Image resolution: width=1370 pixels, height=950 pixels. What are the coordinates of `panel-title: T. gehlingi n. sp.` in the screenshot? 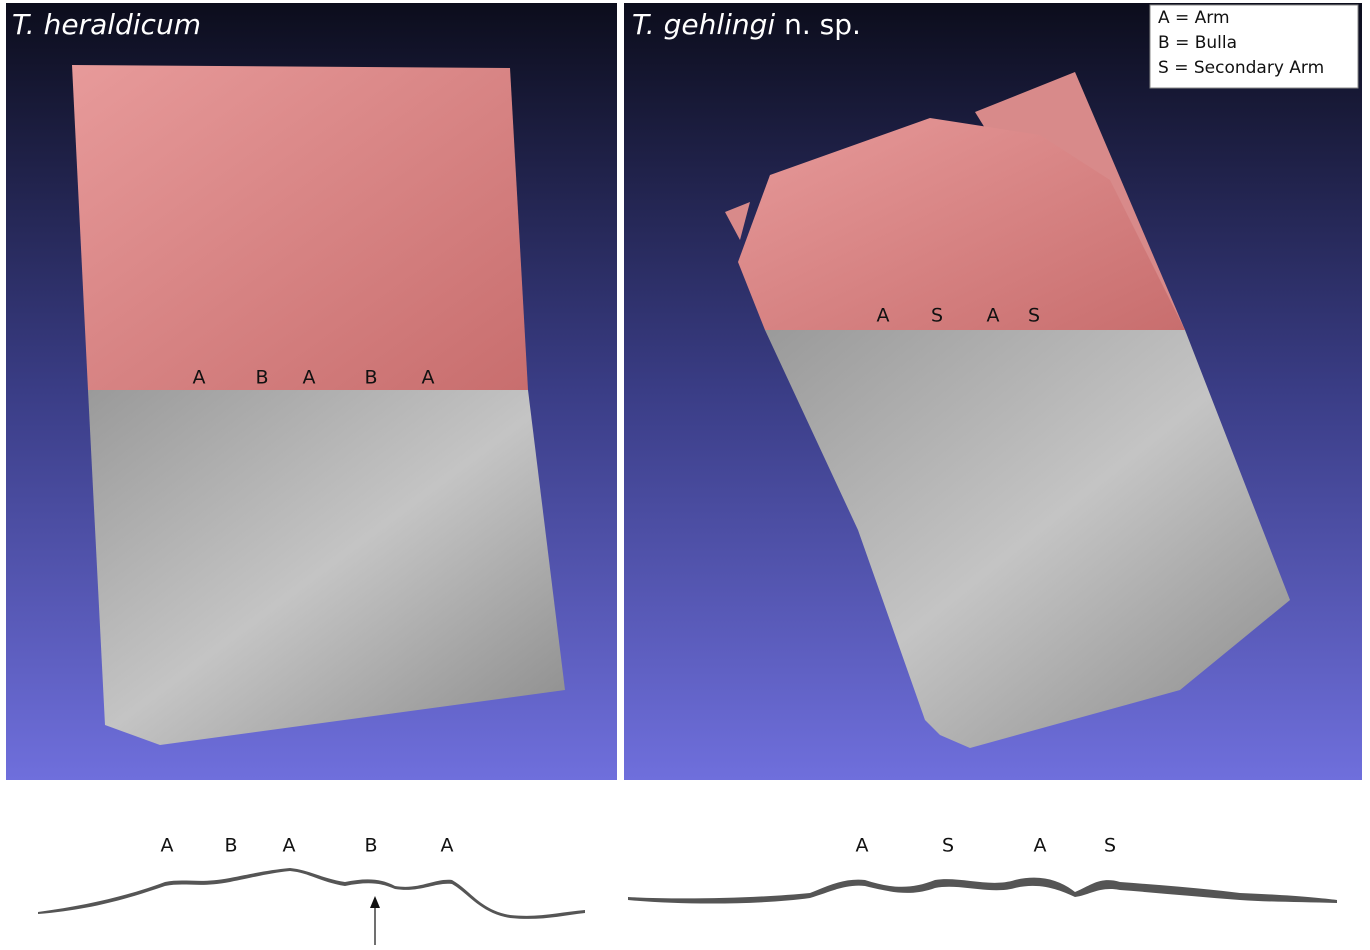 It's located at (746, 24).